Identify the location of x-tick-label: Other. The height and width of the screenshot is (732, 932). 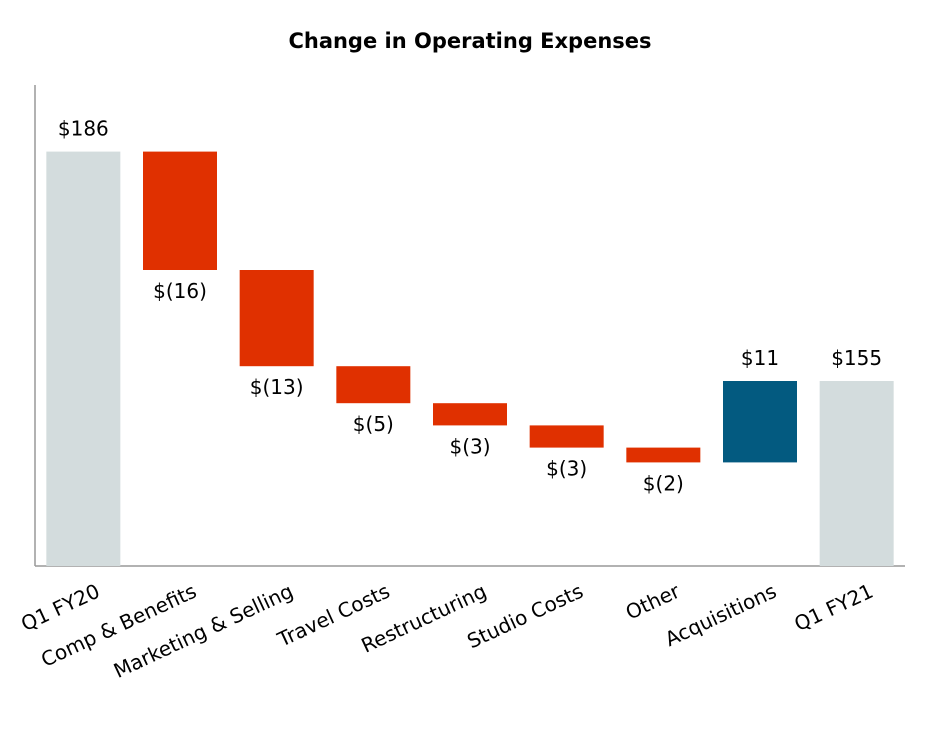
(653, 601).